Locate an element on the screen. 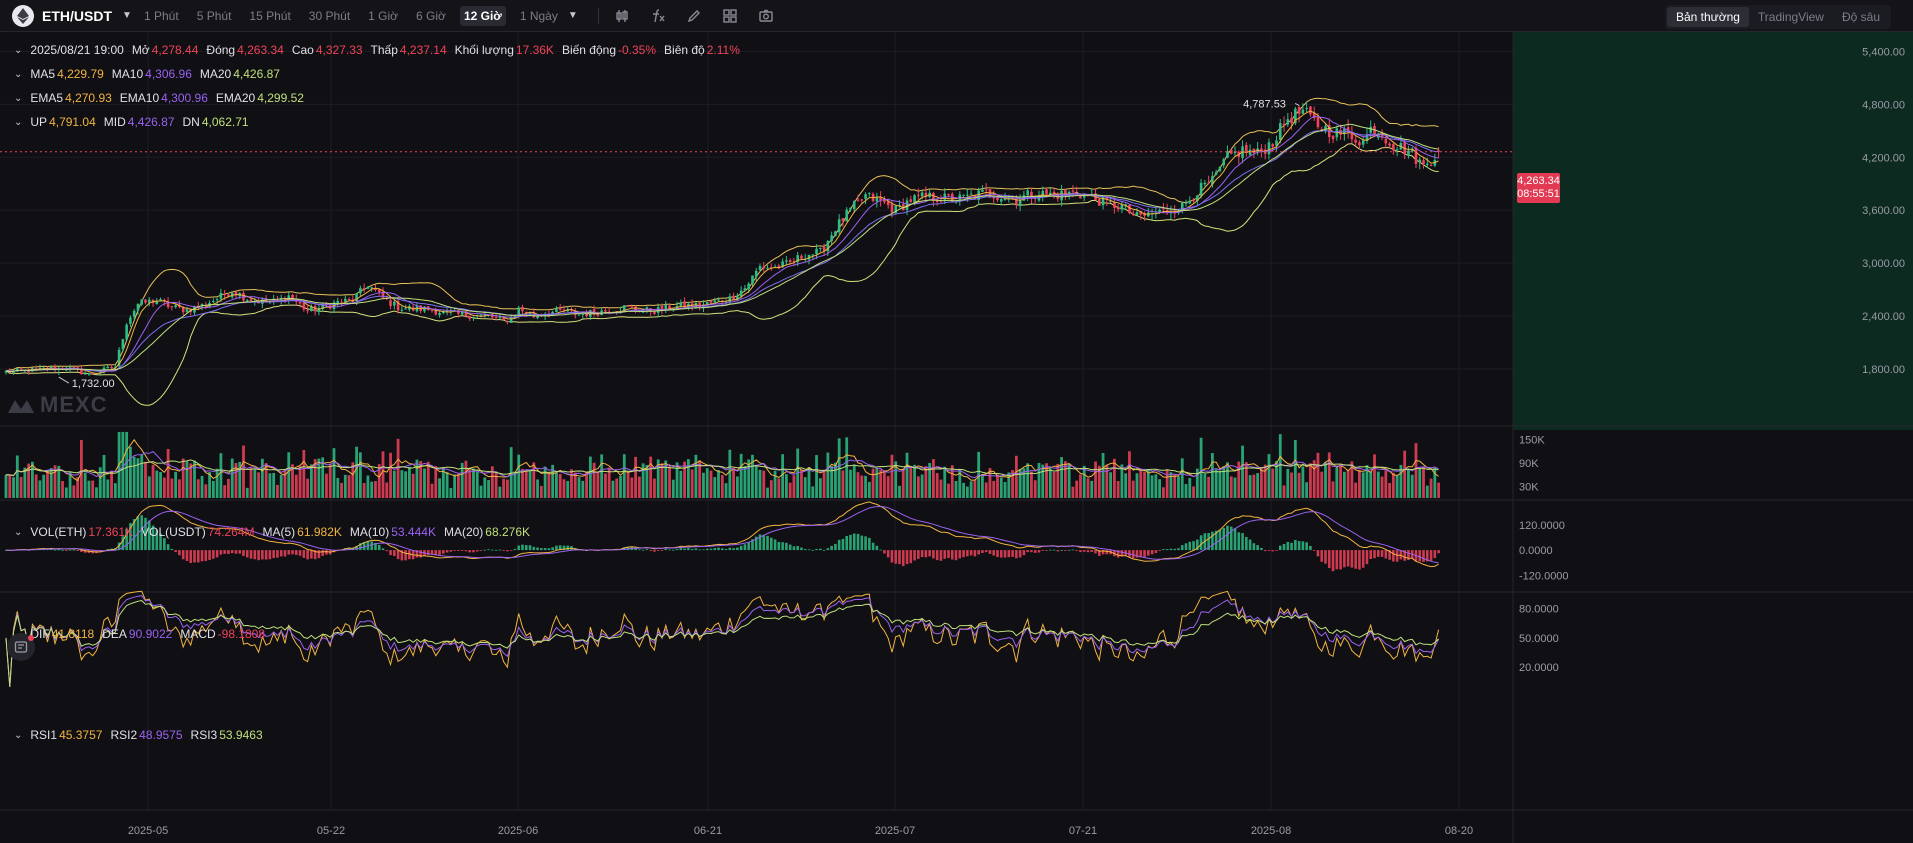  timeframe-4: 1 Giờ is located at coordinates (383, 15).